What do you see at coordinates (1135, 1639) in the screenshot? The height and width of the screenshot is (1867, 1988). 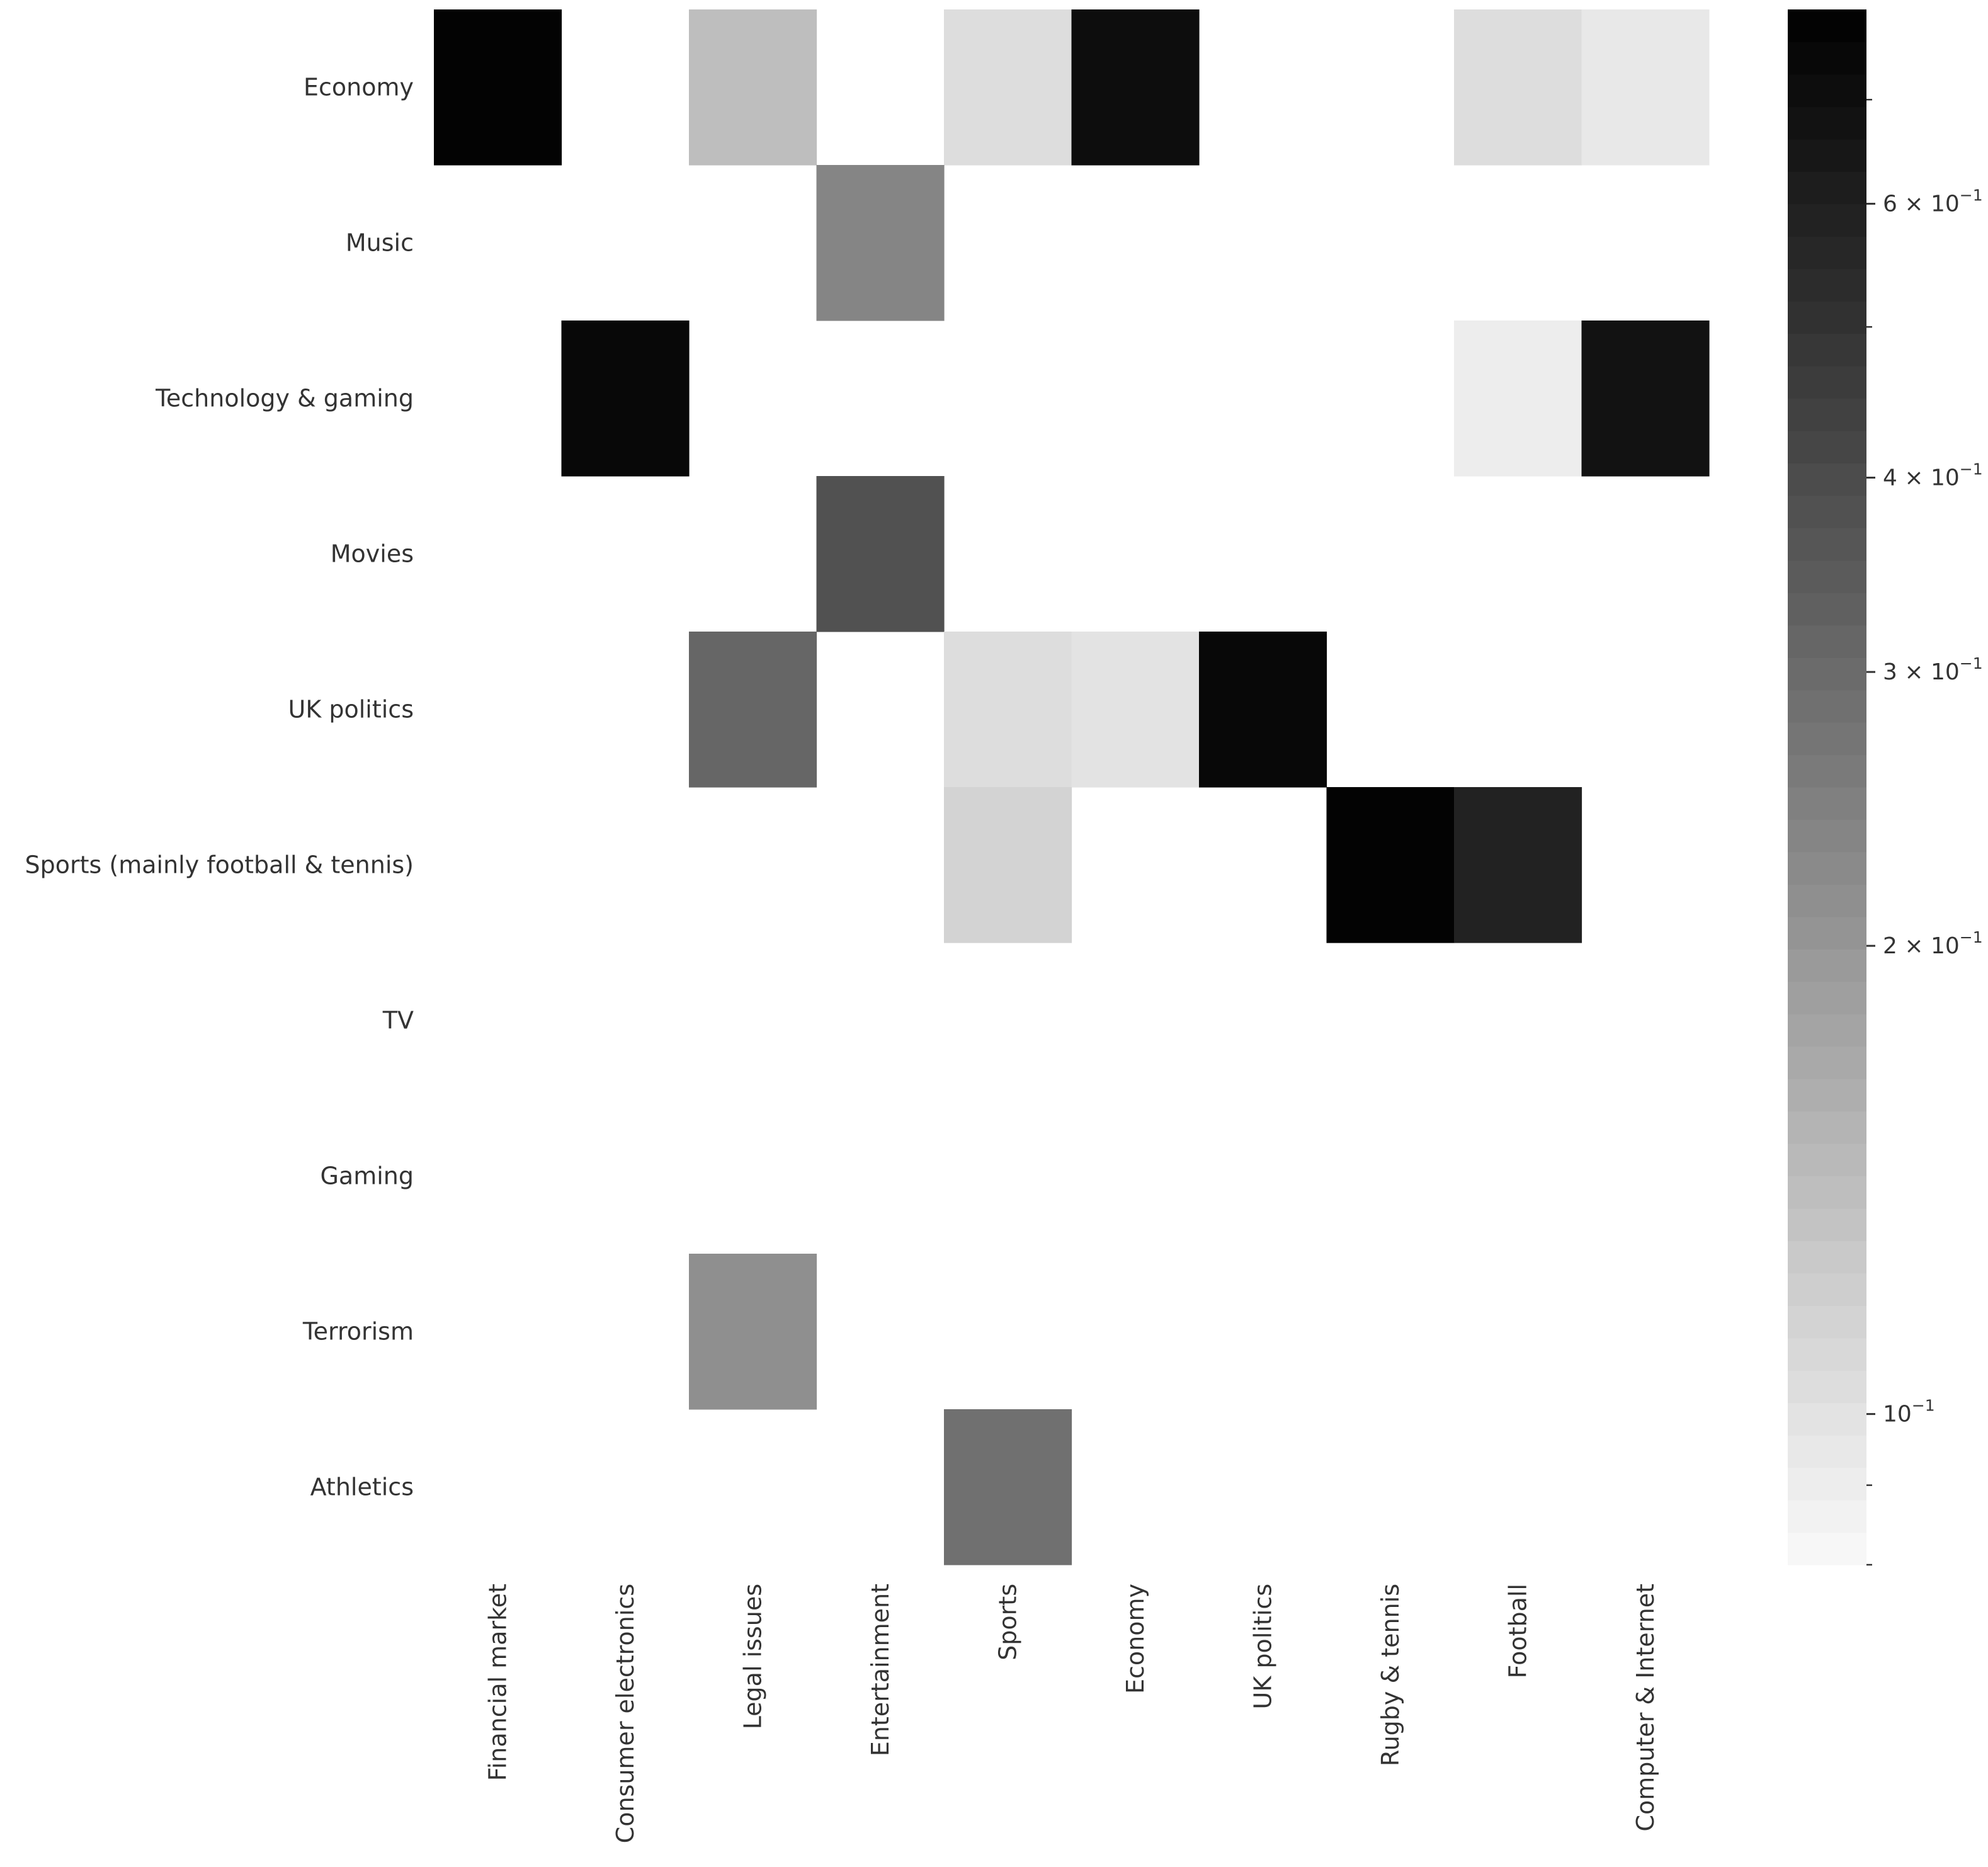 I see `column-label: Economy` at bounding box center [1135, 1639].